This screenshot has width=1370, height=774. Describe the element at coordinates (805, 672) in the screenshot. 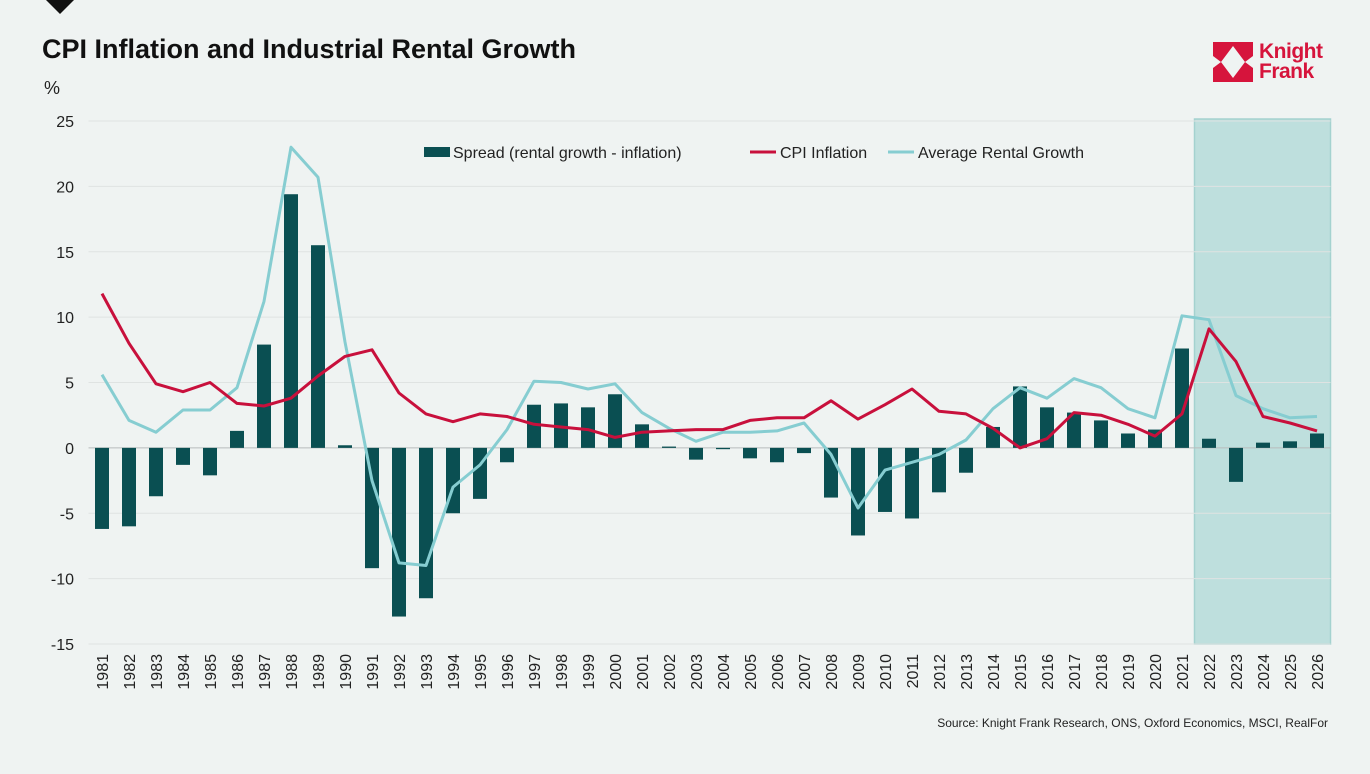

I see `x-tick-label: 2007` at that location.